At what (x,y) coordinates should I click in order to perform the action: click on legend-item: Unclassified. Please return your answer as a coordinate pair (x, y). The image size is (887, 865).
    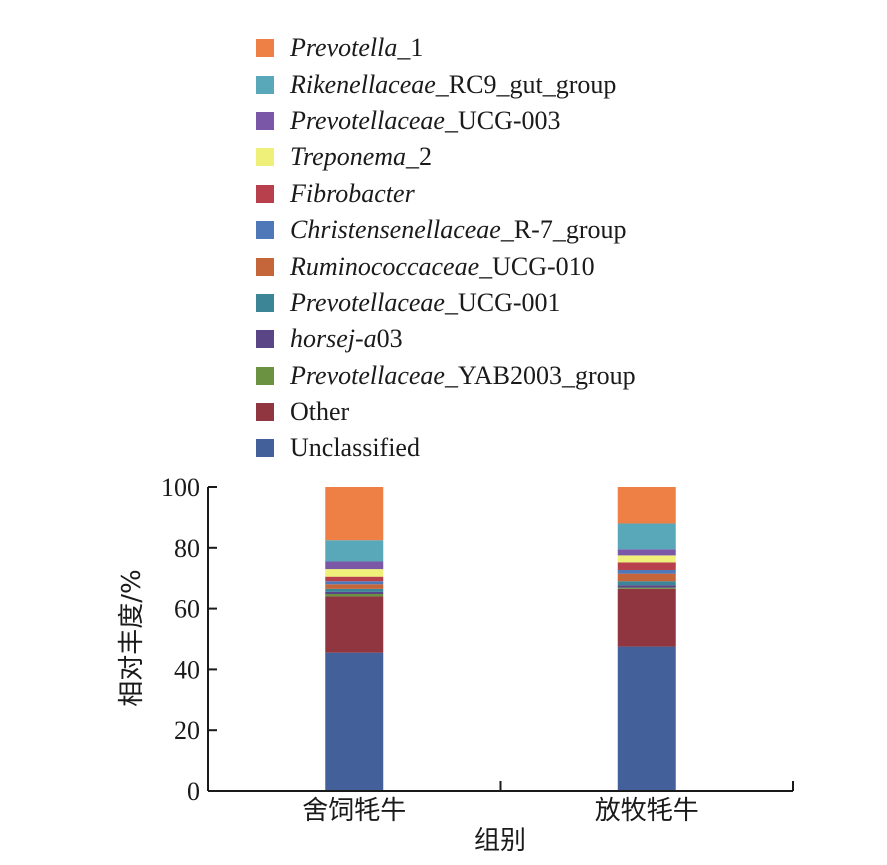
    Looking at the image, I should click on (446, 448).